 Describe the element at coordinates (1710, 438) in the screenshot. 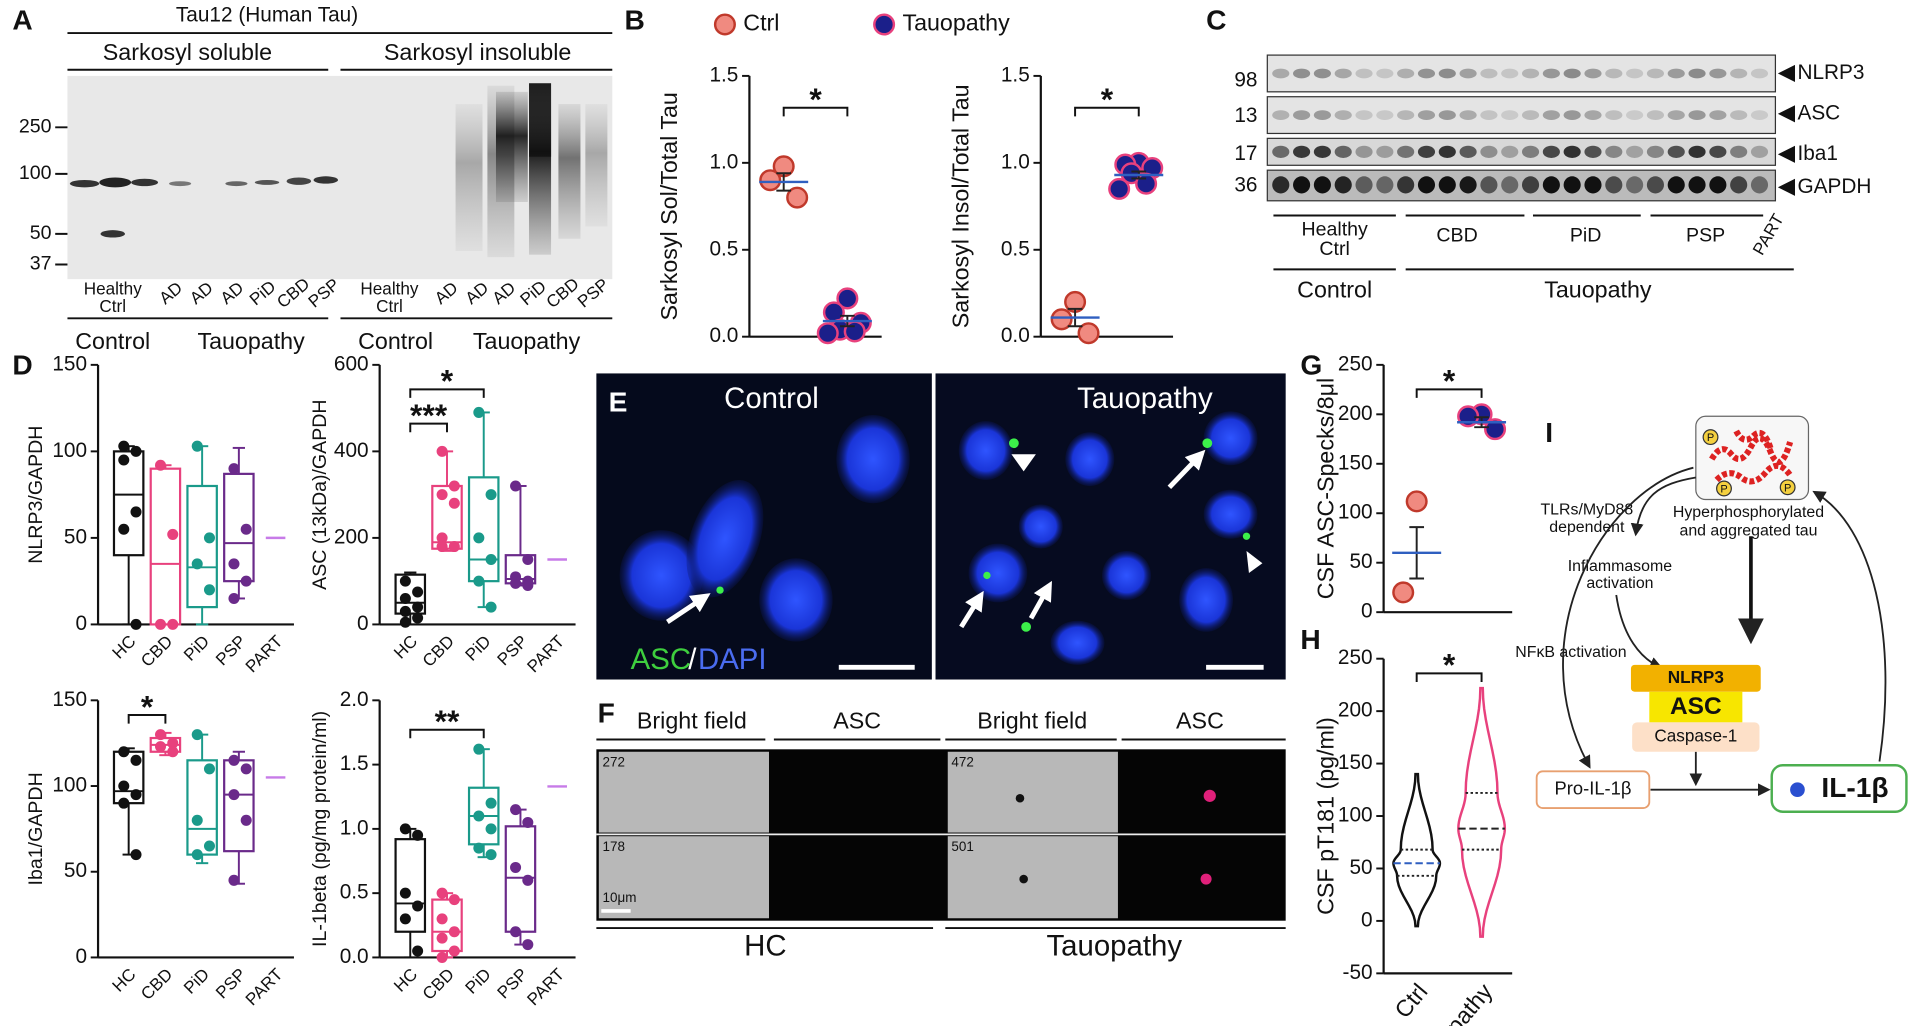

I see `phospho-label: P` at that location.